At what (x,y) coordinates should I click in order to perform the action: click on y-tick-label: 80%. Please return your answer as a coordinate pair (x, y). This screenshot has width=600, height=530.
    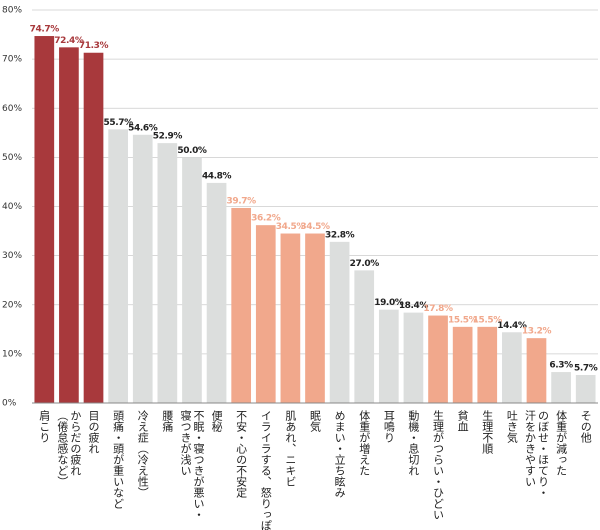
    Looking at the image, I should click on (12, 11).